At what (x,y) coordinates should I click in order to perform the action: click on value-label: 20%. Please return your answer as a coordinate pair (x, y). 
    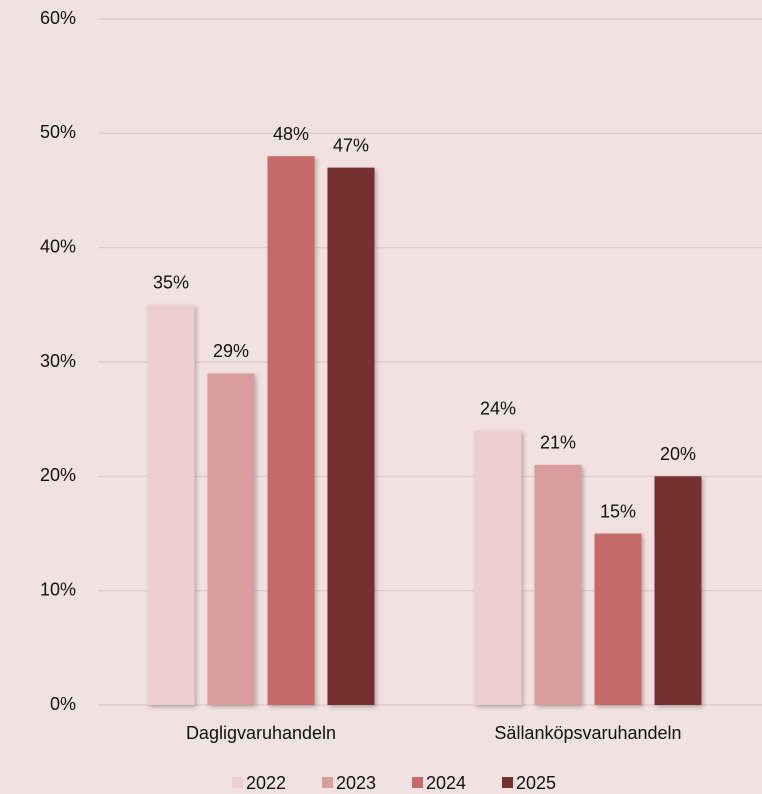
    Looking at the image, I should click on (678, 454).